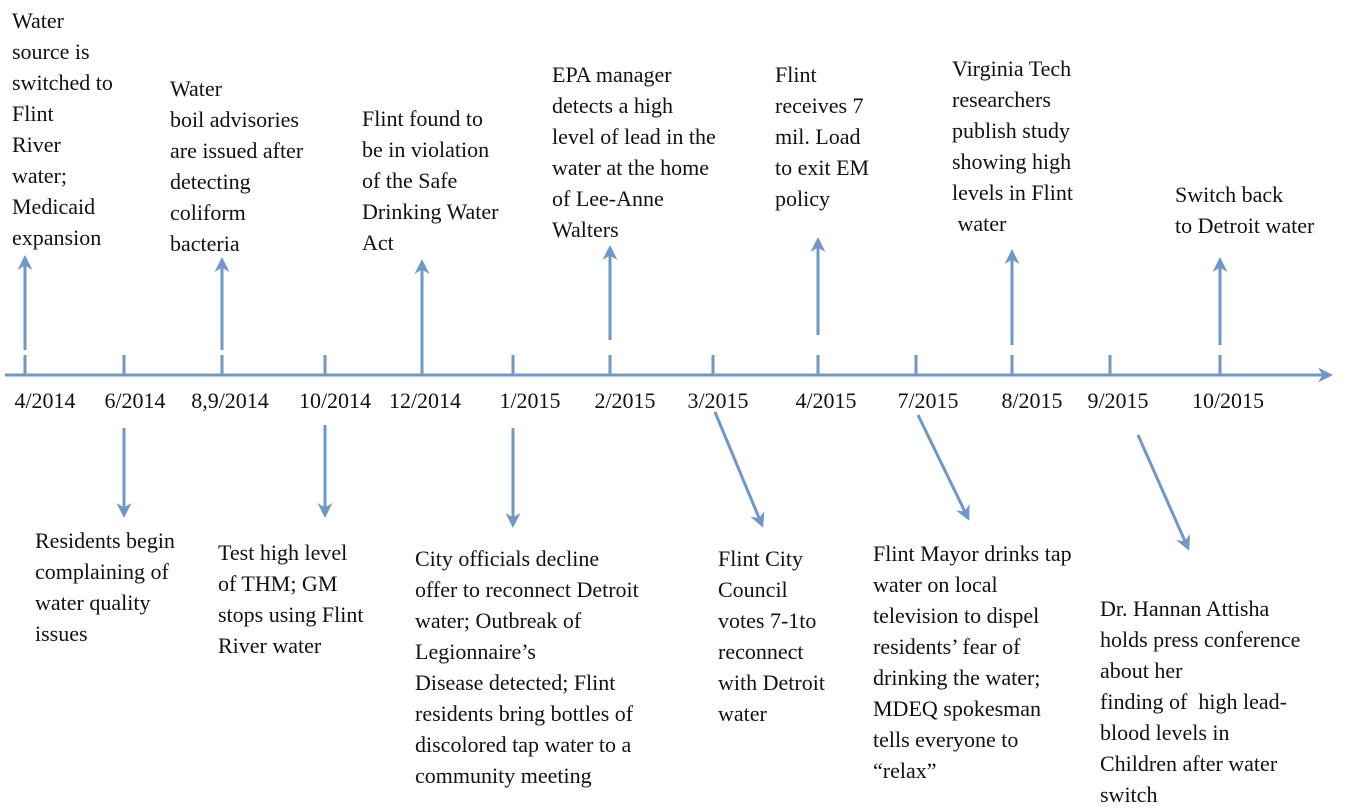 The width and height of the screenshot is (1352, 811). What do you see at coordinates (1228, 400) in the screenshot?
I see `date-label: 10/2015` at bounding box center [1228, 400].